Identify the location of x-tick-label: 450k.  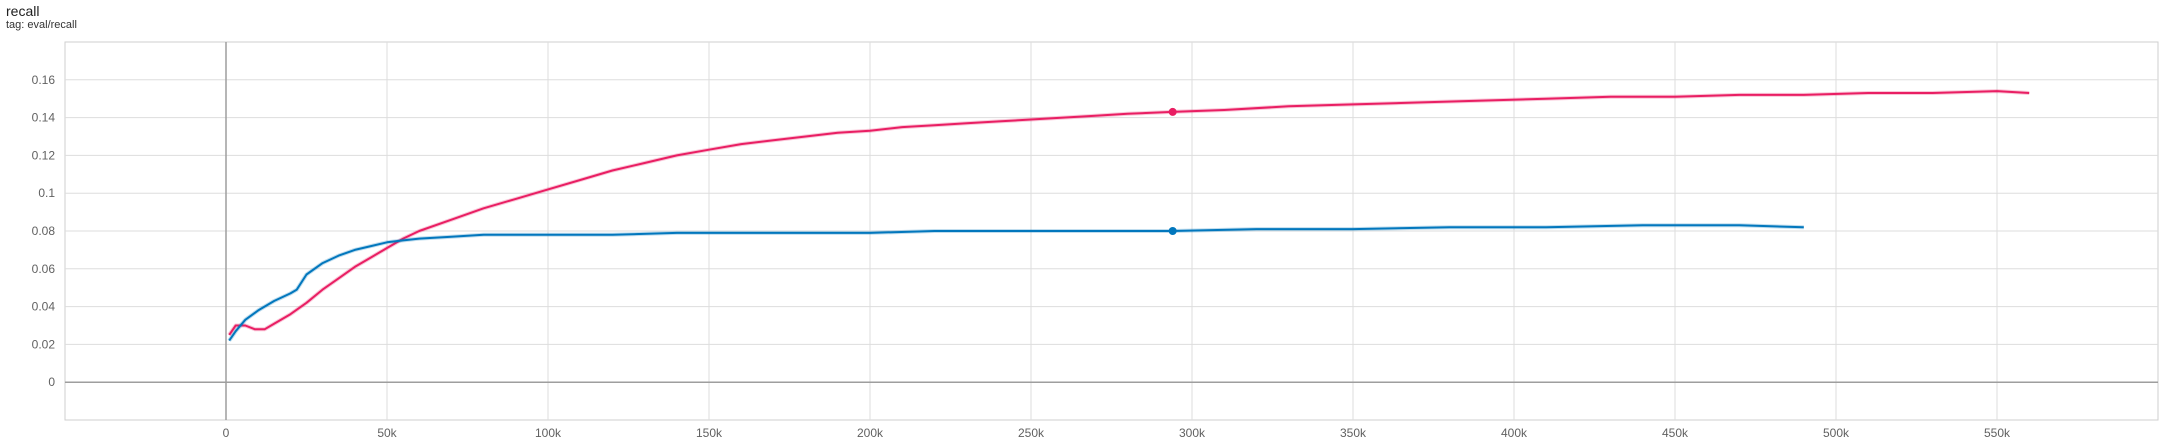
(1675, 433).